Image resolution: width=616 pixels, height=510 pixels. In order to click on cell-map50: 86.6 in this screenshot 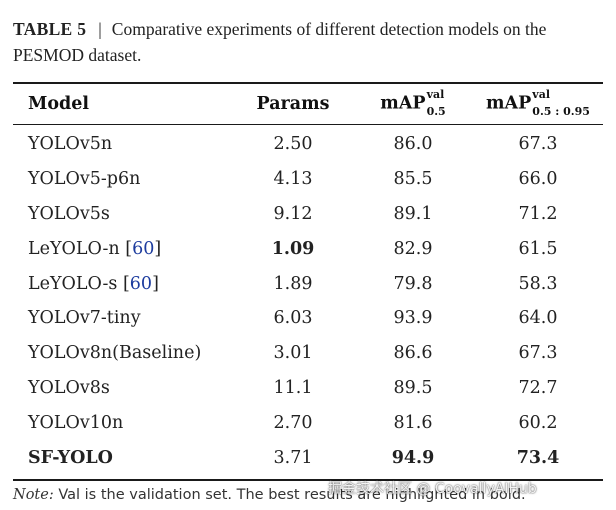, I will do `click(413, 353)`.